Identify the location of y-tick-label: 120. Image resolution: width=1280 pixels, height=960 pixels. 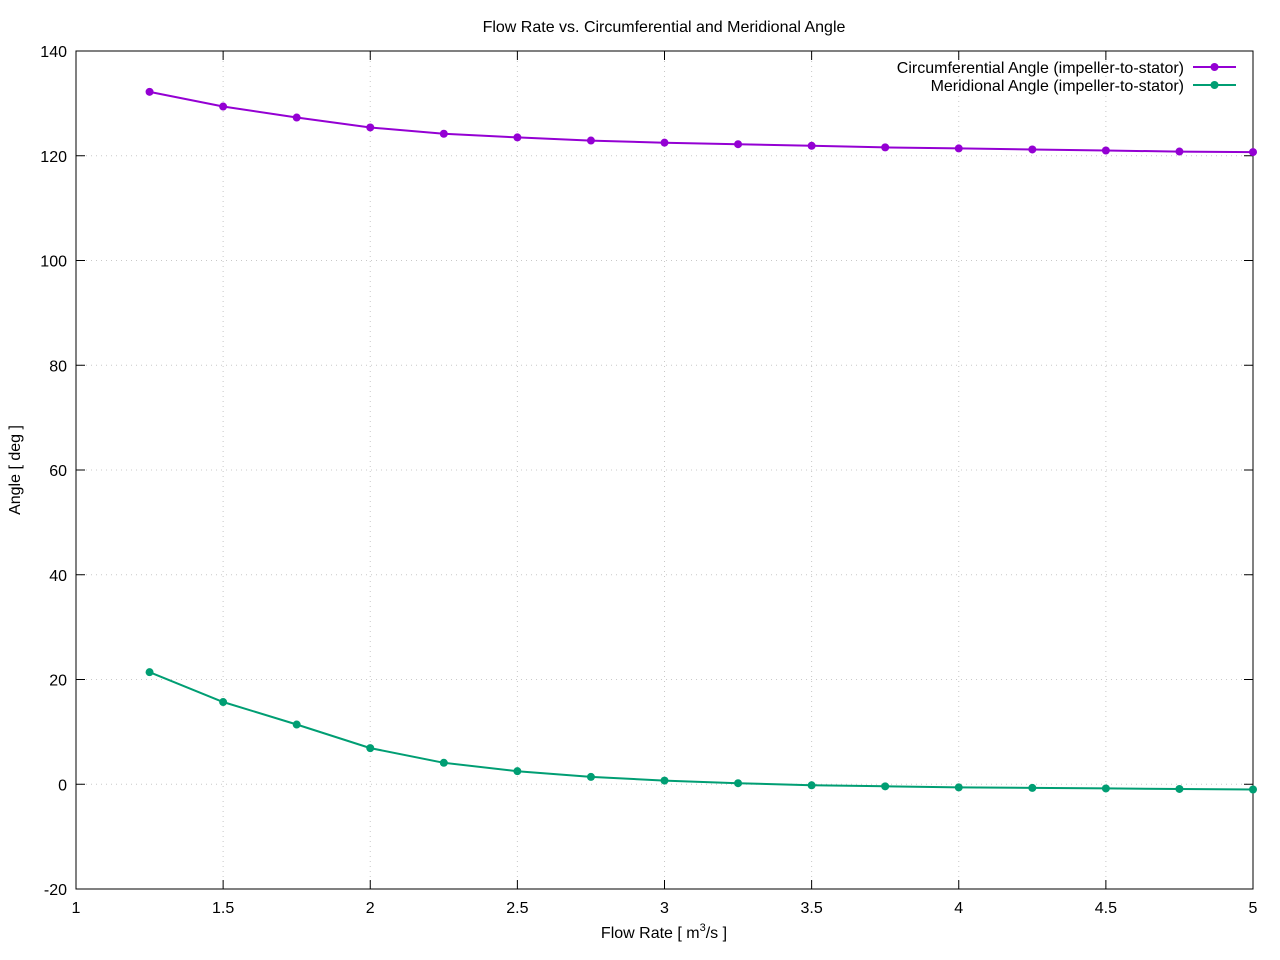
(53, 157).